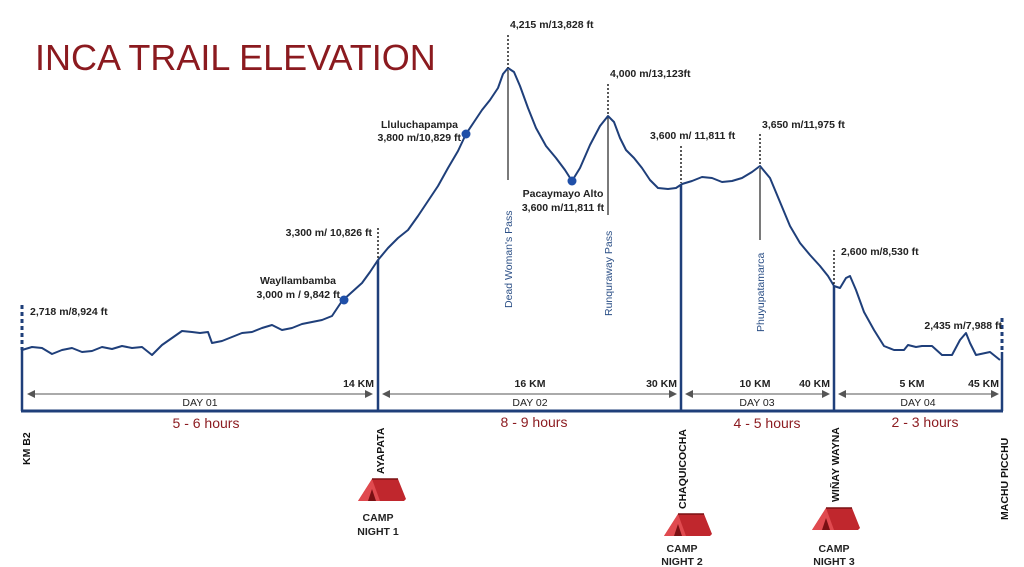 The height and width of the screenshot is (567, 1024). Describe the element at coordinates (382, 490) in the screenshot. I see `tent-icon-night1` at that location.